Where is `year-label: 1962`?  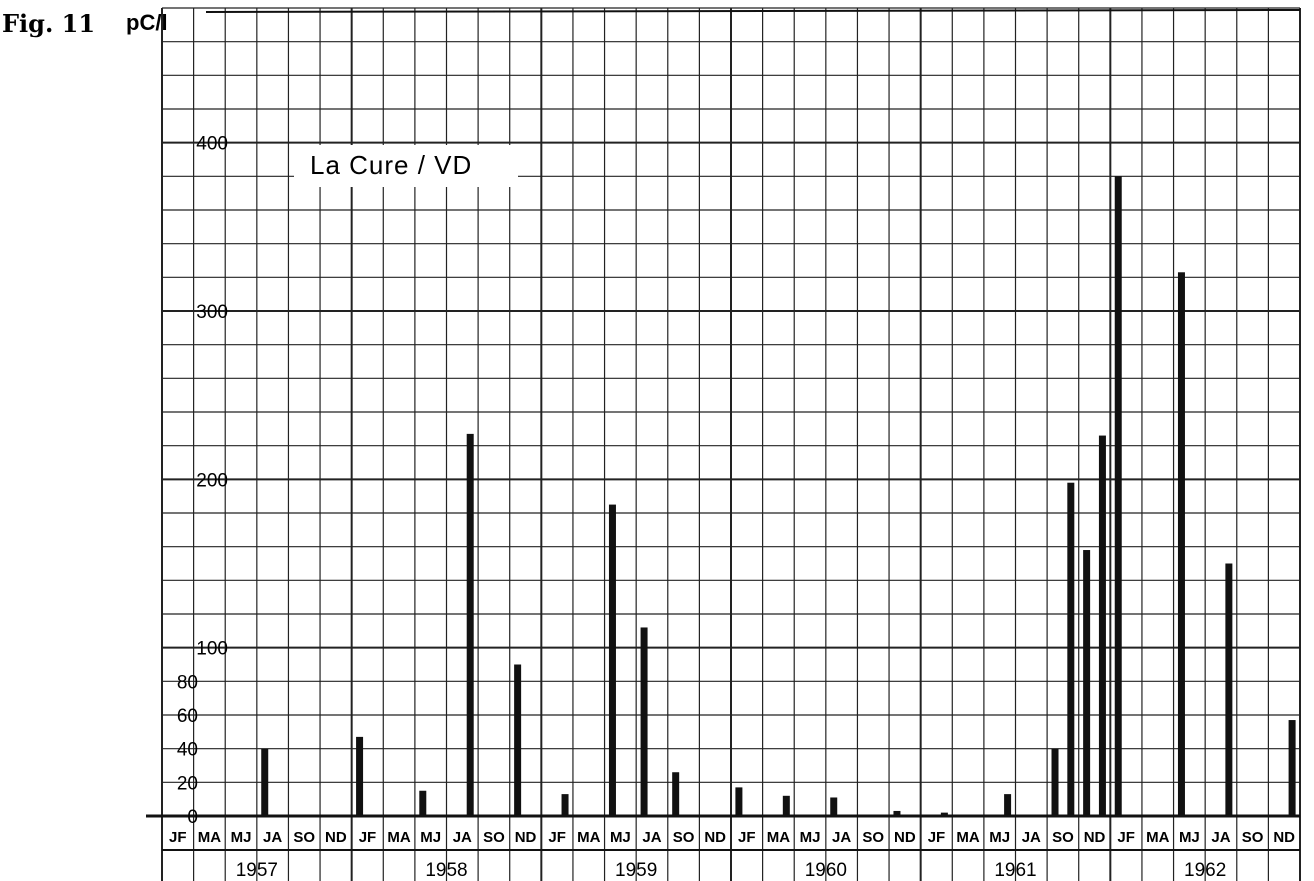 year-label: 1962 is located at coordinates (1205, 870).